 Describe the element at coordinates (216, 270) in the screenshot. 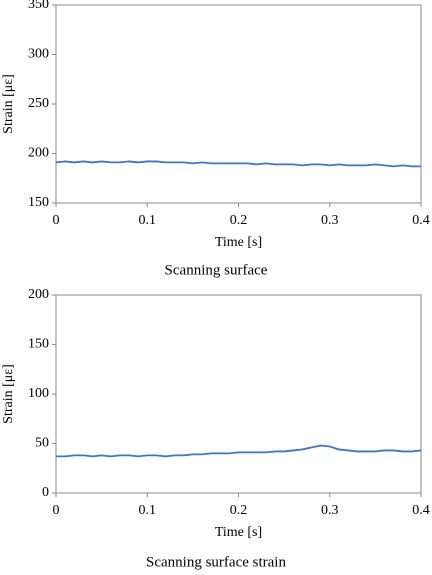

I see `caption: Scanning surface` at that location.